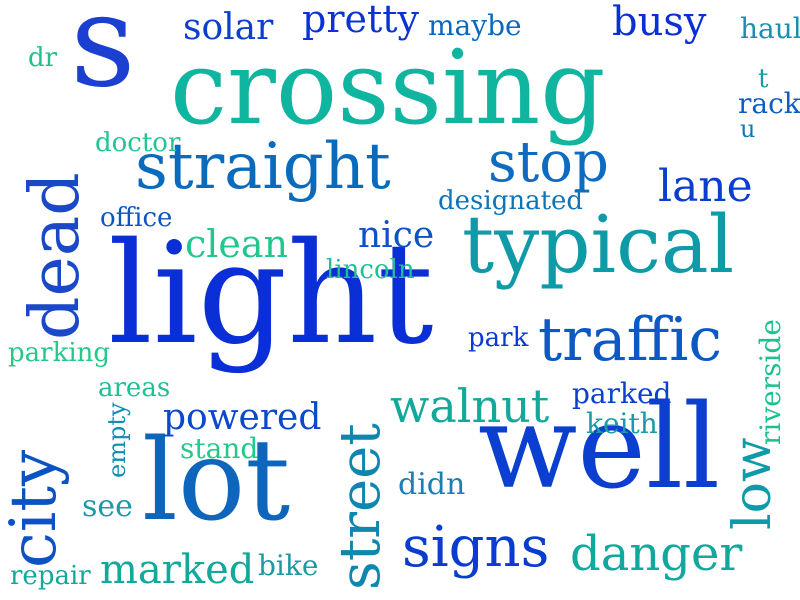 Image resolution: width=800 pixels, height=600 pixels. I want to click on word-s: s, so click(103, 58).